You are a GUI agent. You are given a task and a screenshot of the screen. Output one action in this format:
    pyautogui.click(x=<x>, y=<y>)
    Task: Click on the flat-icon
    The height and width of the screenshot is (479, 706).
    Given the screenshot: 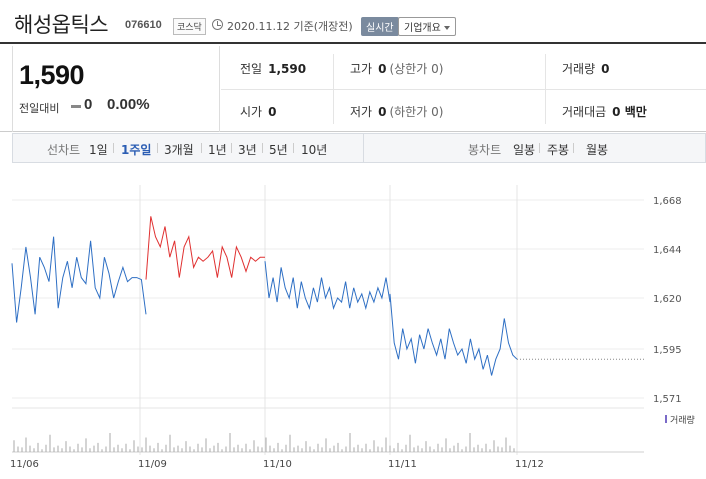 What is the action you would take?
    pyautogui.click(x=76, y=106)
    